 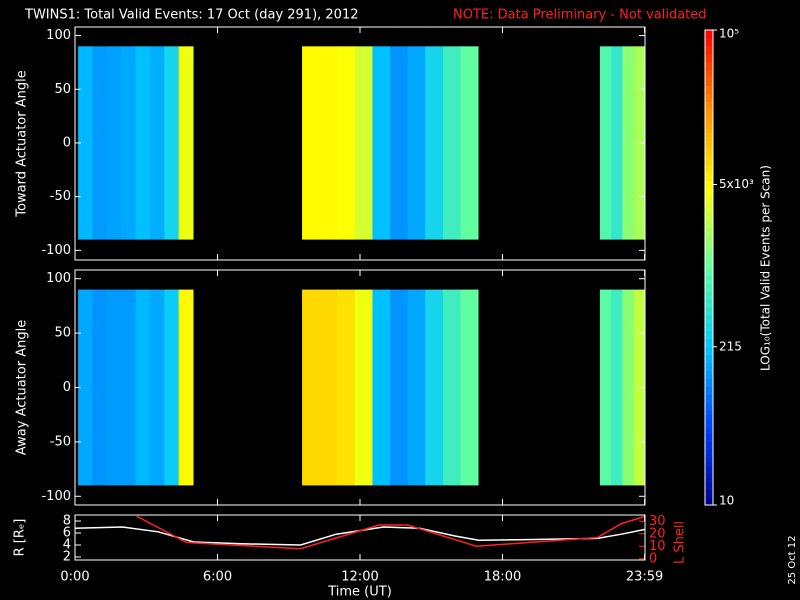 I want to click on y-tick-label: 0, so click(x=67, y=387).